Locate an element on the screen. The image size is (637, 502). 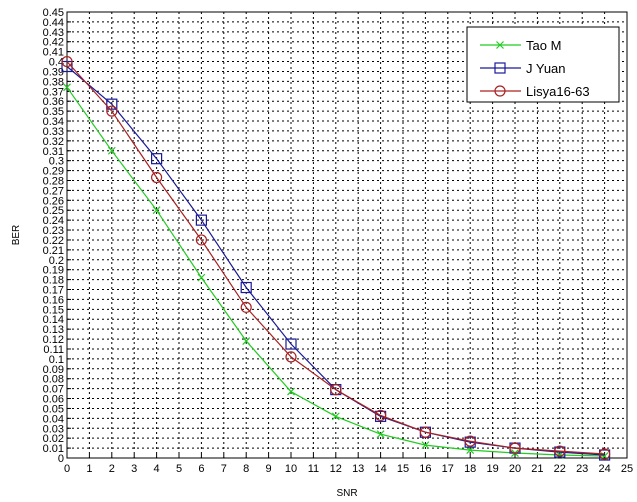
x-tick-label: 0 is located at coordinates (67, 469).